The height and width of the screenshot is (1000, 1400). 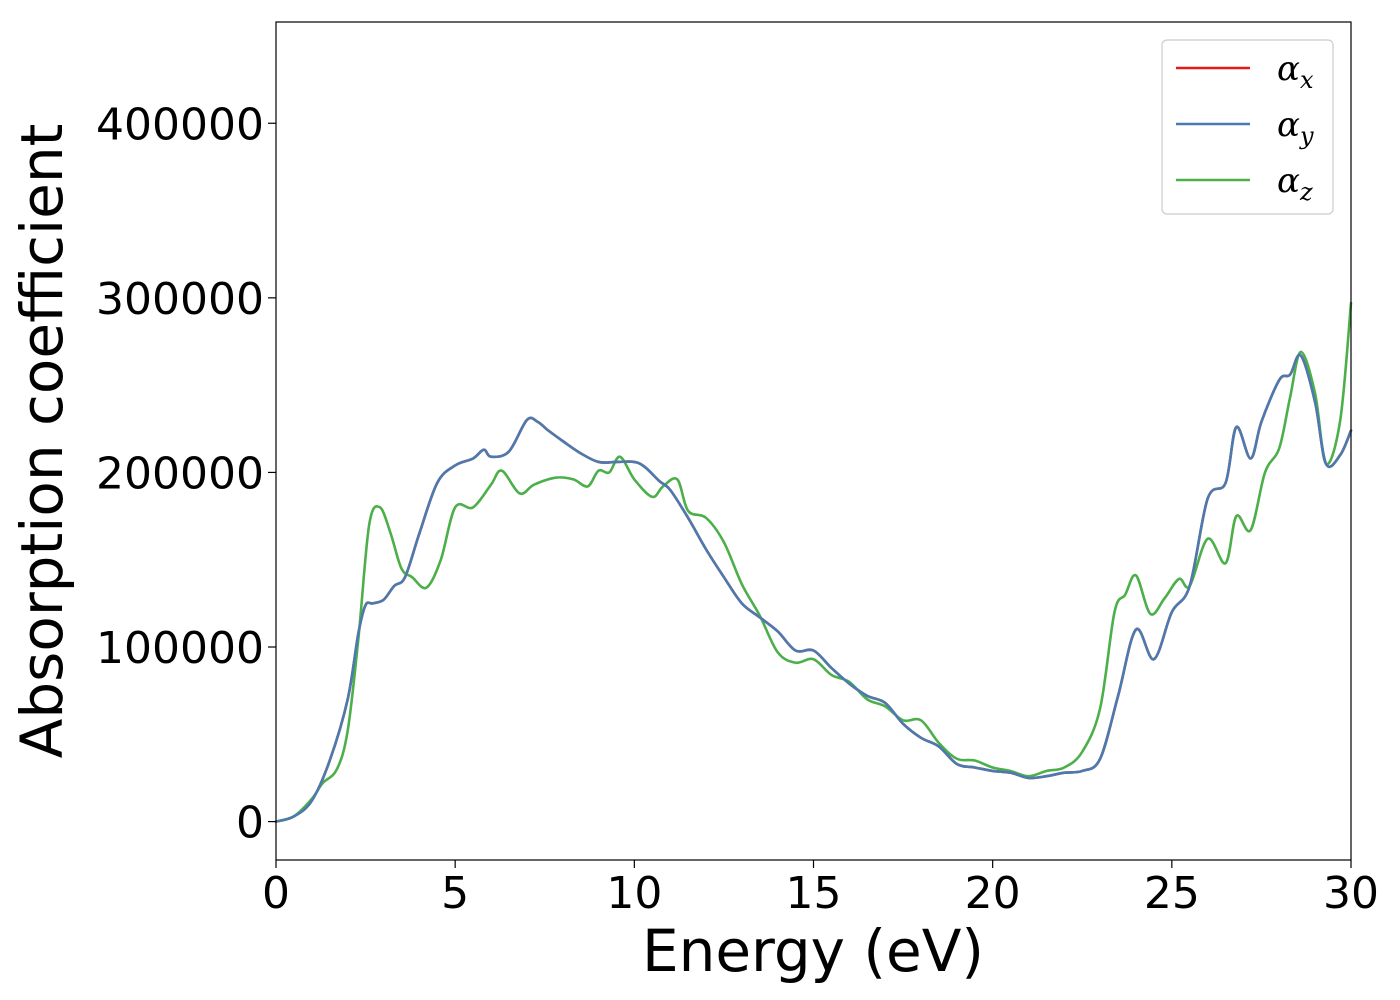 What do you see at coordinates (814, 893) in the screenshot?
I see `x-tick-label: 15` at bounding box center [814, 893].